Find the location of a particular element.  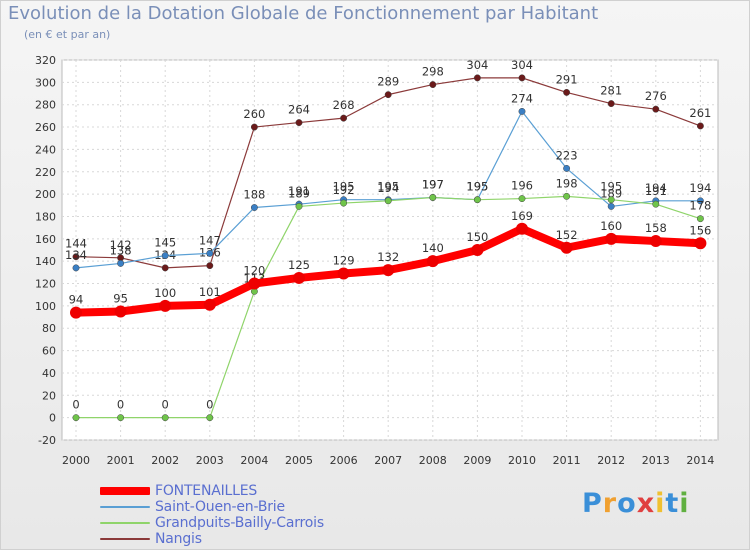

y-tick-label: 260 is located at coordinates (45, 127).